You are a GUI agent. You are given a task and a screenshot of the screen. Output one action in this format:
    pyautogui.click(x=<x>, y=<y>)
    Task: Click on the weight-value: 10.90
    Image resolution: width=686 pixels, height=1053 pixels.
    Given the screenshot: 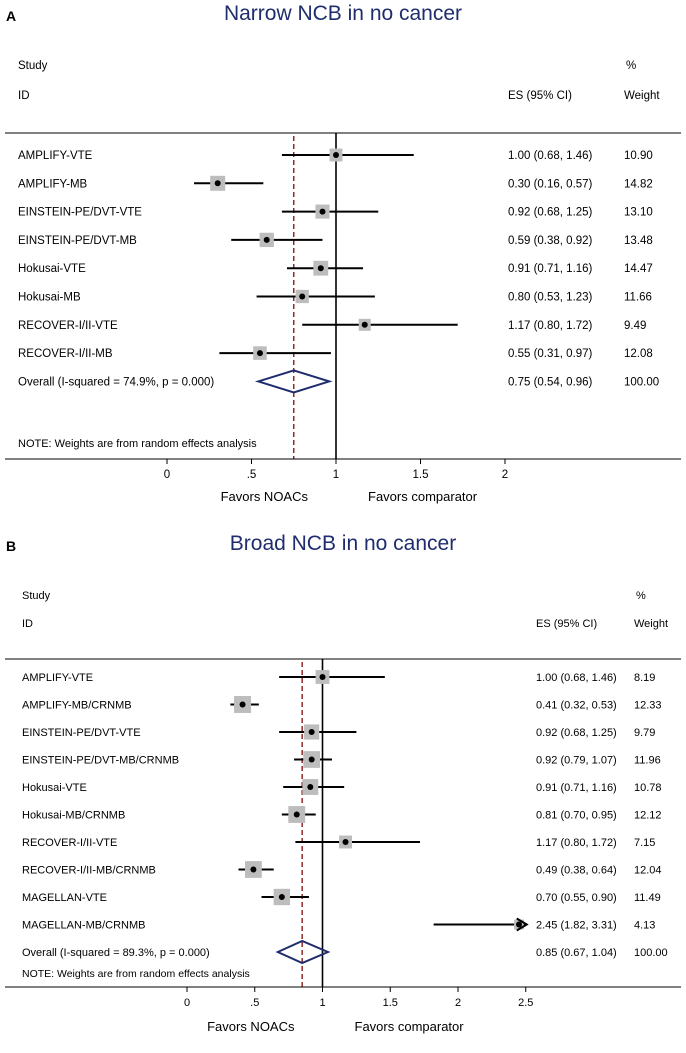 What is the action you would take?
    pyautogui.click(x=638, y=156)
    